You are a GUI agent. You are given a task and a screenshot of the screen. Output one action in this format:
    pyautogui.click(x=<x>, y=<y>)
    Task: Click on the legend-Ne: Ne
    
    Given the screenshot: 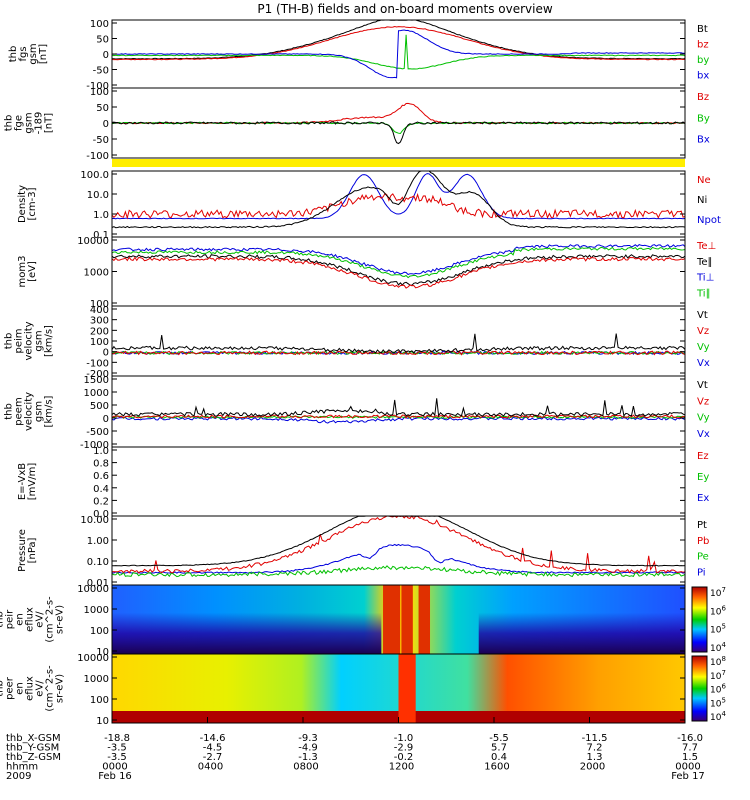 What is the action you would take?
    pyautogui.click(x=704, y=180)
    